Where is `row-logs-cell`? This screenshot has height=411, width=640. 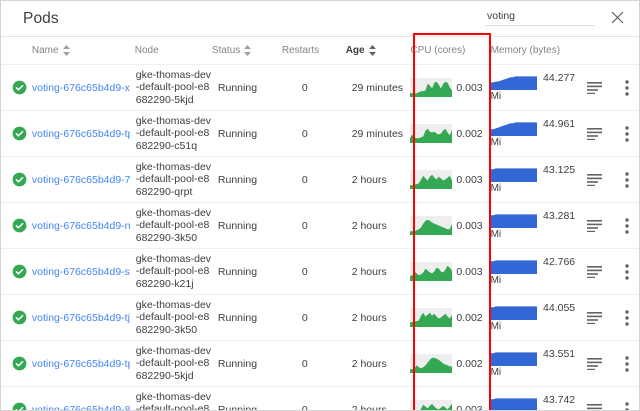 row-logs-cell is located at coordinates (595, 271).